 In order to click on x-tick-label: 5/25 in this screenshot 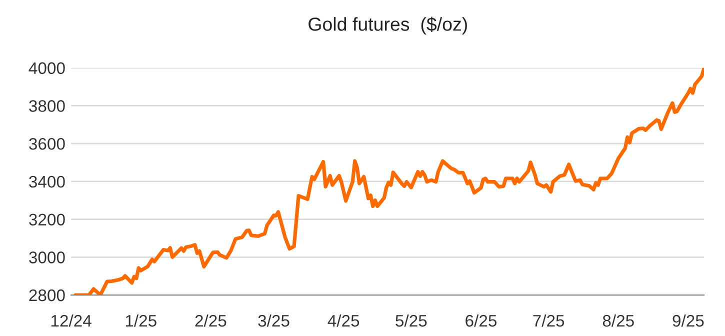, I will do `click(411, 320)`.